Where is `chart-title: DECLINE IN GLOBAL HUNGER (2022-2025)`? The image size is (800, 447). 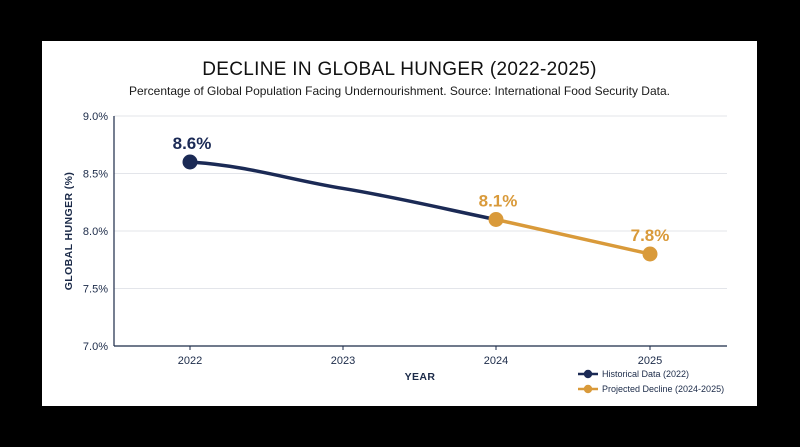 chart-title: DECLINE IN GLOBAL HUNGER (2022-2025) is located at coordinates (399, 69).